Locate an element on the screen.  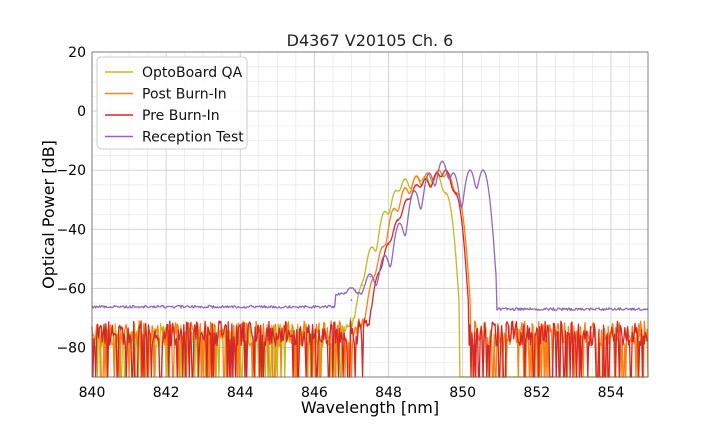
x-tick-label: 840 is located at coordinates (92, 393).